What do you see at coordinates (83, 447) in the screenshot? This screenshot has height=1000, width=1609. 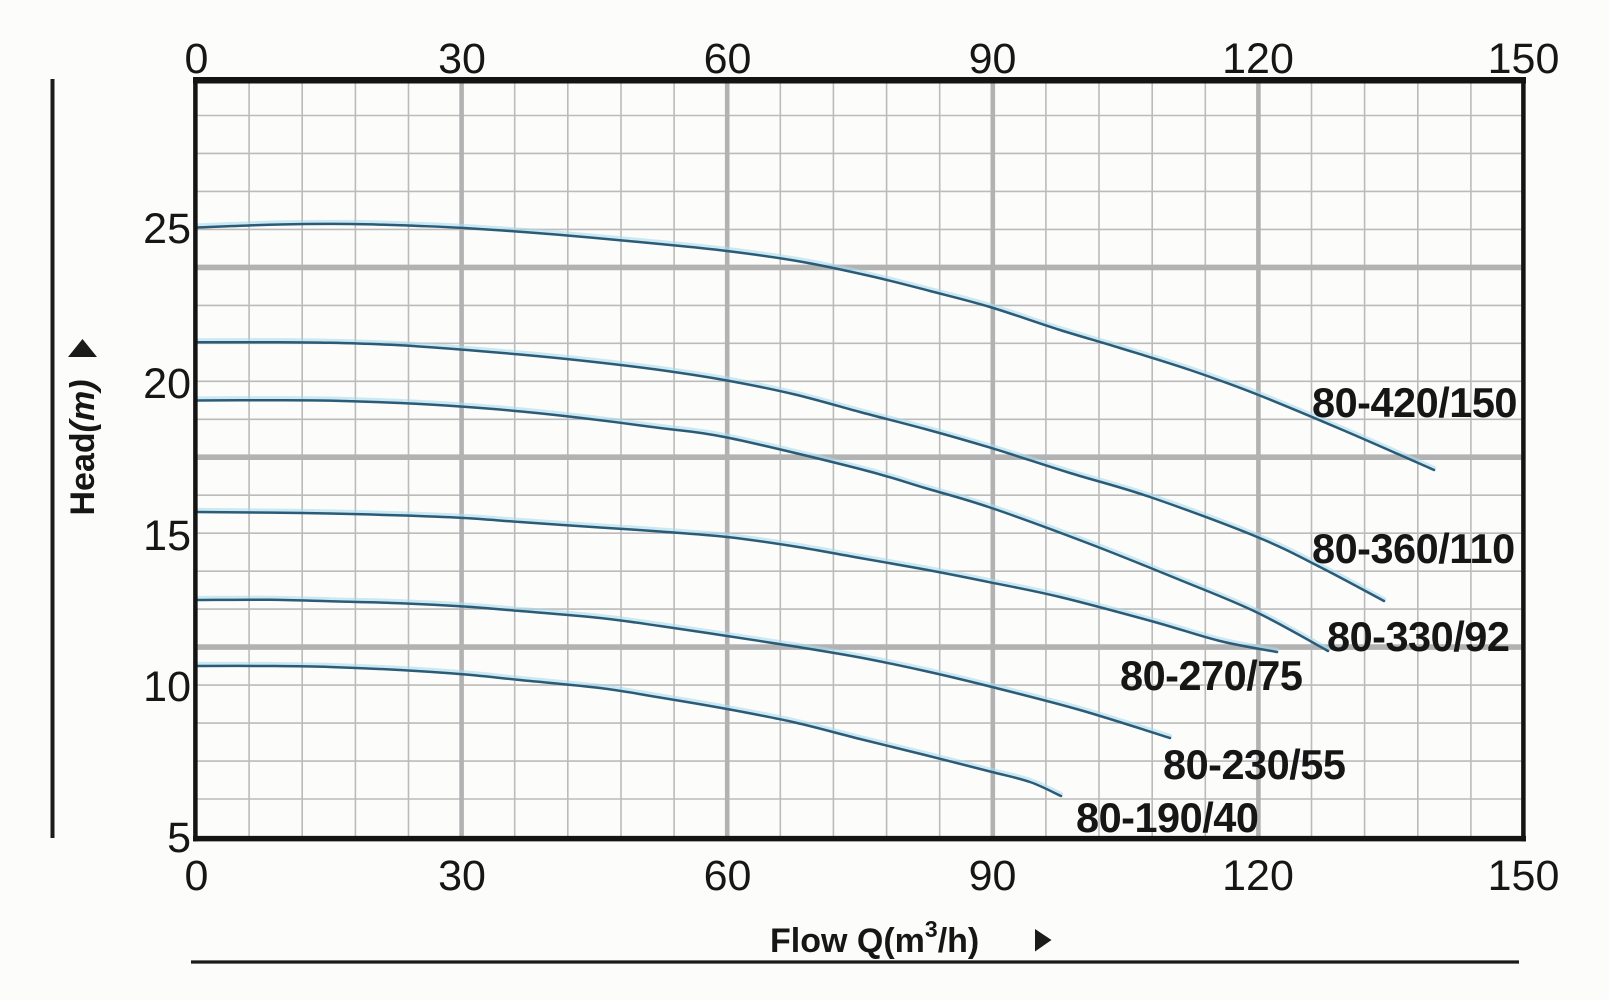 I see `svg-text: Head(m)` at bounding box center [83, 447].